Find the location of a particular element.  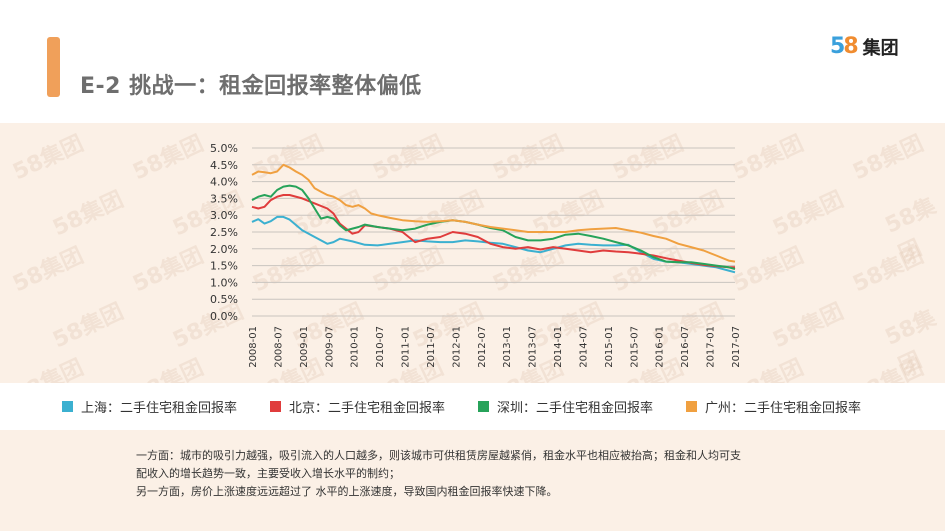

x-tick-label: 2017-01 is located at coordinates (711, 347).